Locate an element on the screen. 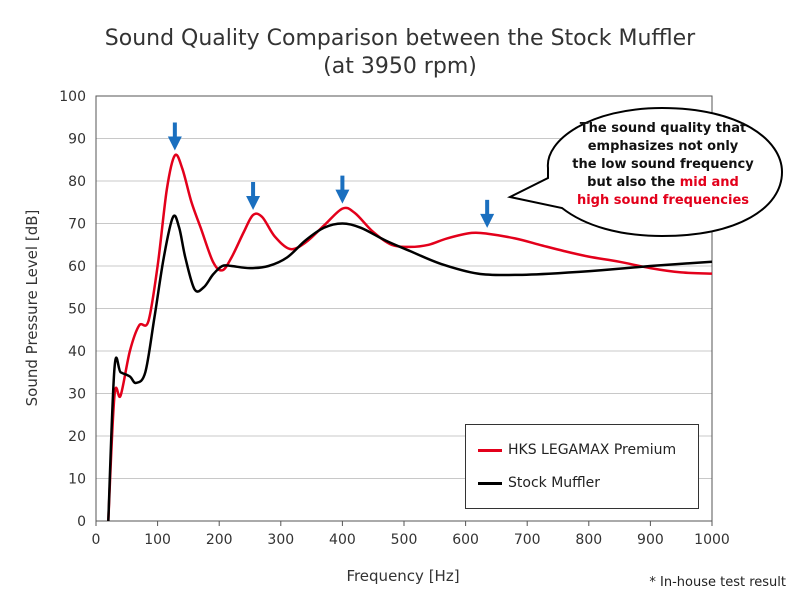 The width and height of the screenshot is (800, 600). y-tick-label: 0 is located at coordinates (81, 522).